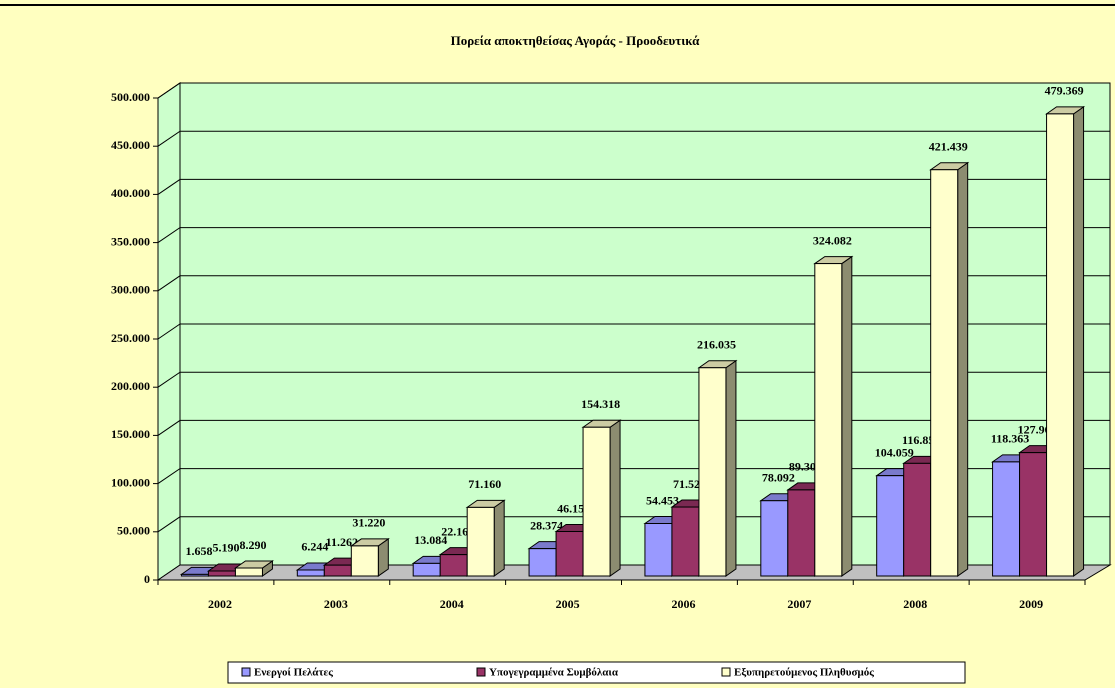 This screenshot has width=1115, height=688. Describe the element at coordinates (457, 531) in the screenshot. I see `value-label: 22.167` at that location.